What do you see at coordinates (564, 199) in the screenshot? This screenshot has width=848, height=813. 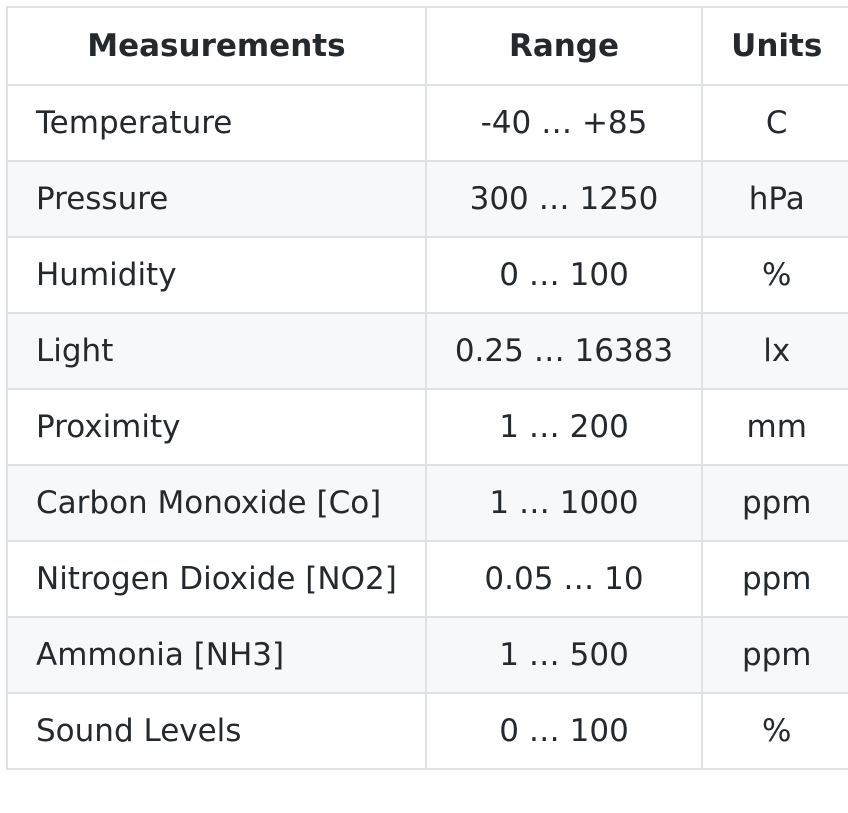 I see `range-cell: 300 … 1250` at bounding box center [564, 199].